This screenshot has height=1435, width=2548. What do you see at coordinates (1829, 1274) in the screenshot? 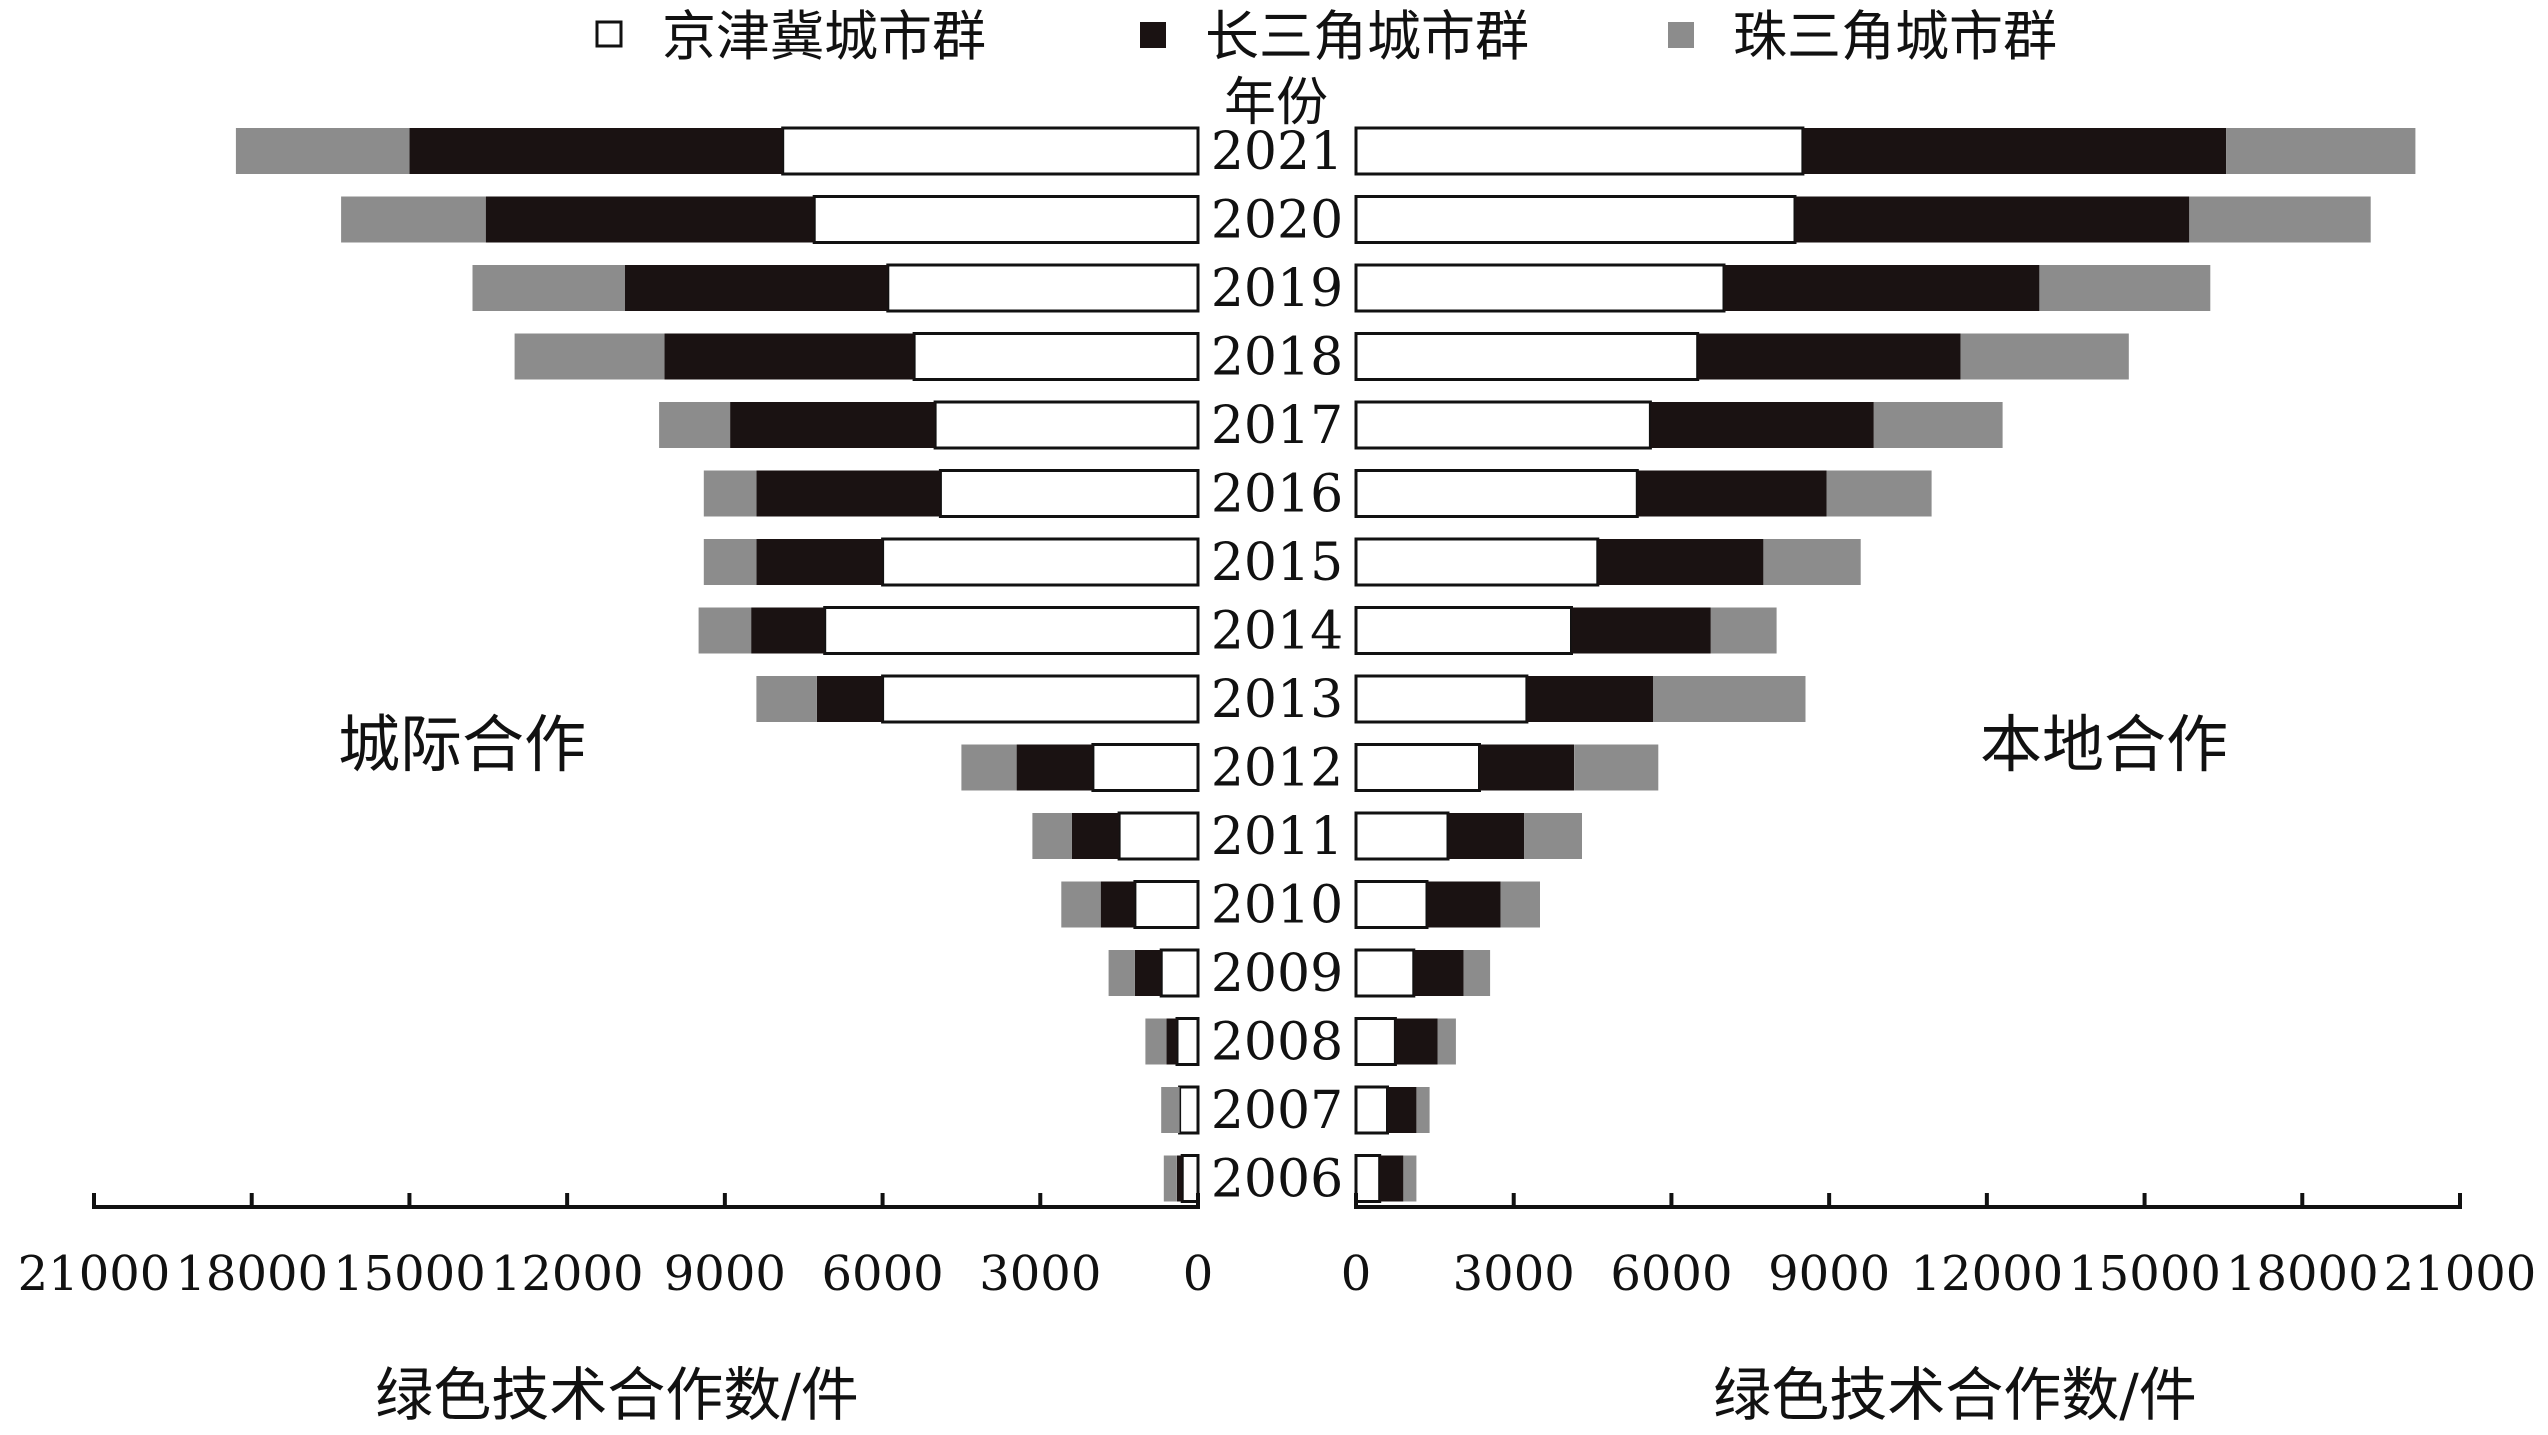
I see `x-tick-label-right-9000: 9000` at bounding box center [1829, 1274].